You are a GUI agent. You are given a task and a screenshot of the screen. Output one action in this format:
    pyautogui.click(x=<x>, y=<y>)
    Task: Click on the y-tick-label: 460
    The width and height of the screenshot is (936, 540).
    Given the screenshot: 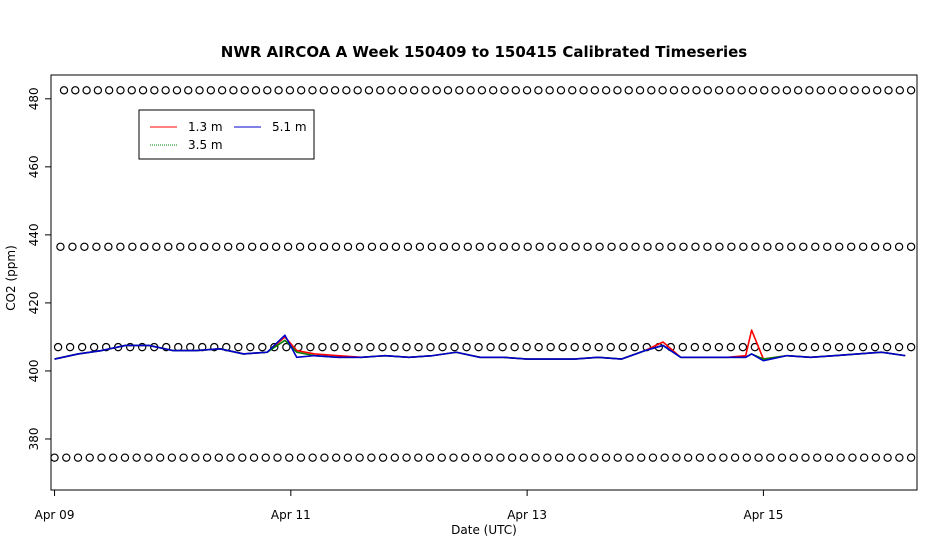 What is the action you would take?
    pyautogui.click(x=34, y=166)
    